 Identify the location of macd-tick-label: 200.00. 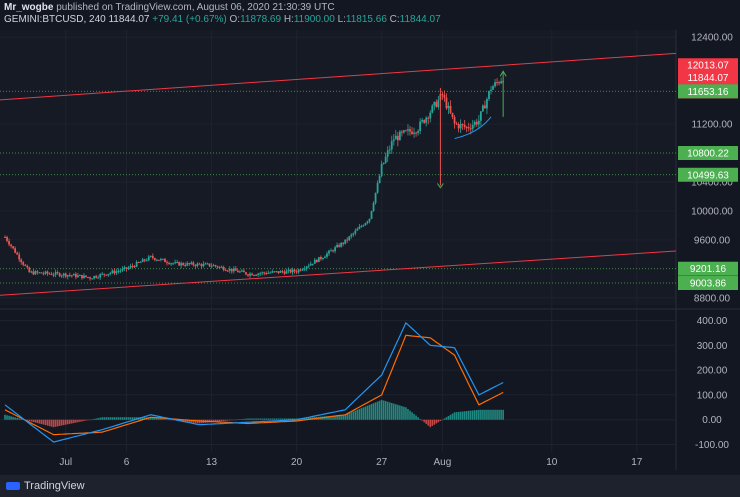
(712, 371).